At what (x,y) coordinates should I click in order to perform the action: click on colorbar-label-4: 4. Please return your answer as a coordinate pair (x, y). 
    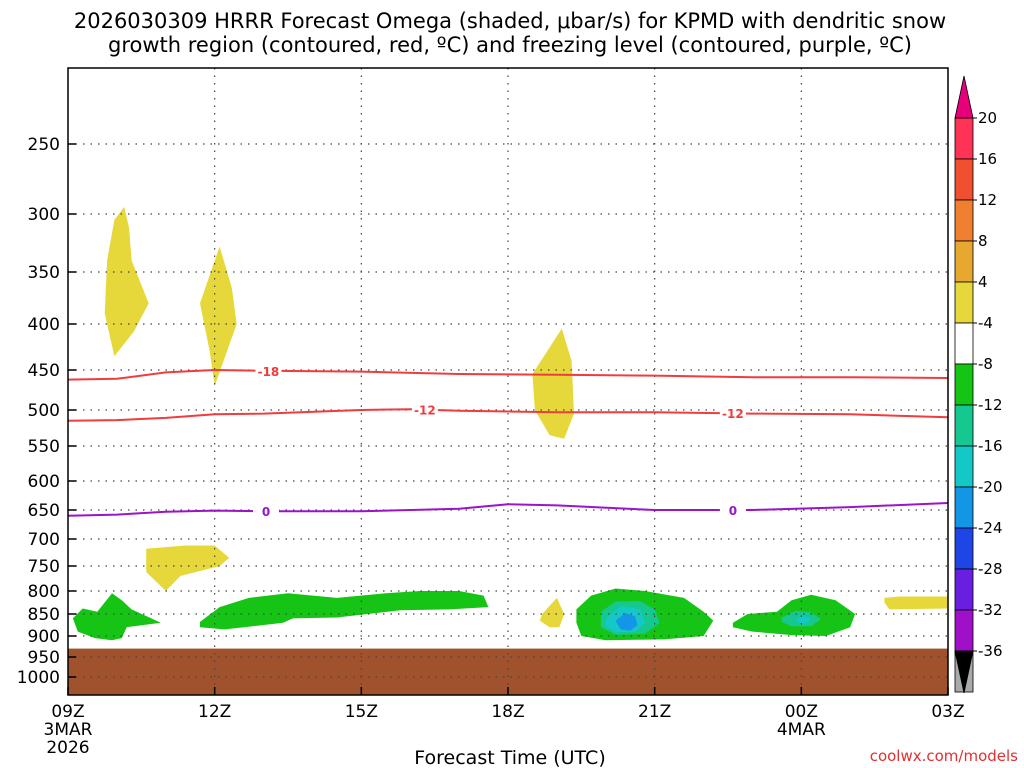
    Looking at the image, I should click on (983, 282).